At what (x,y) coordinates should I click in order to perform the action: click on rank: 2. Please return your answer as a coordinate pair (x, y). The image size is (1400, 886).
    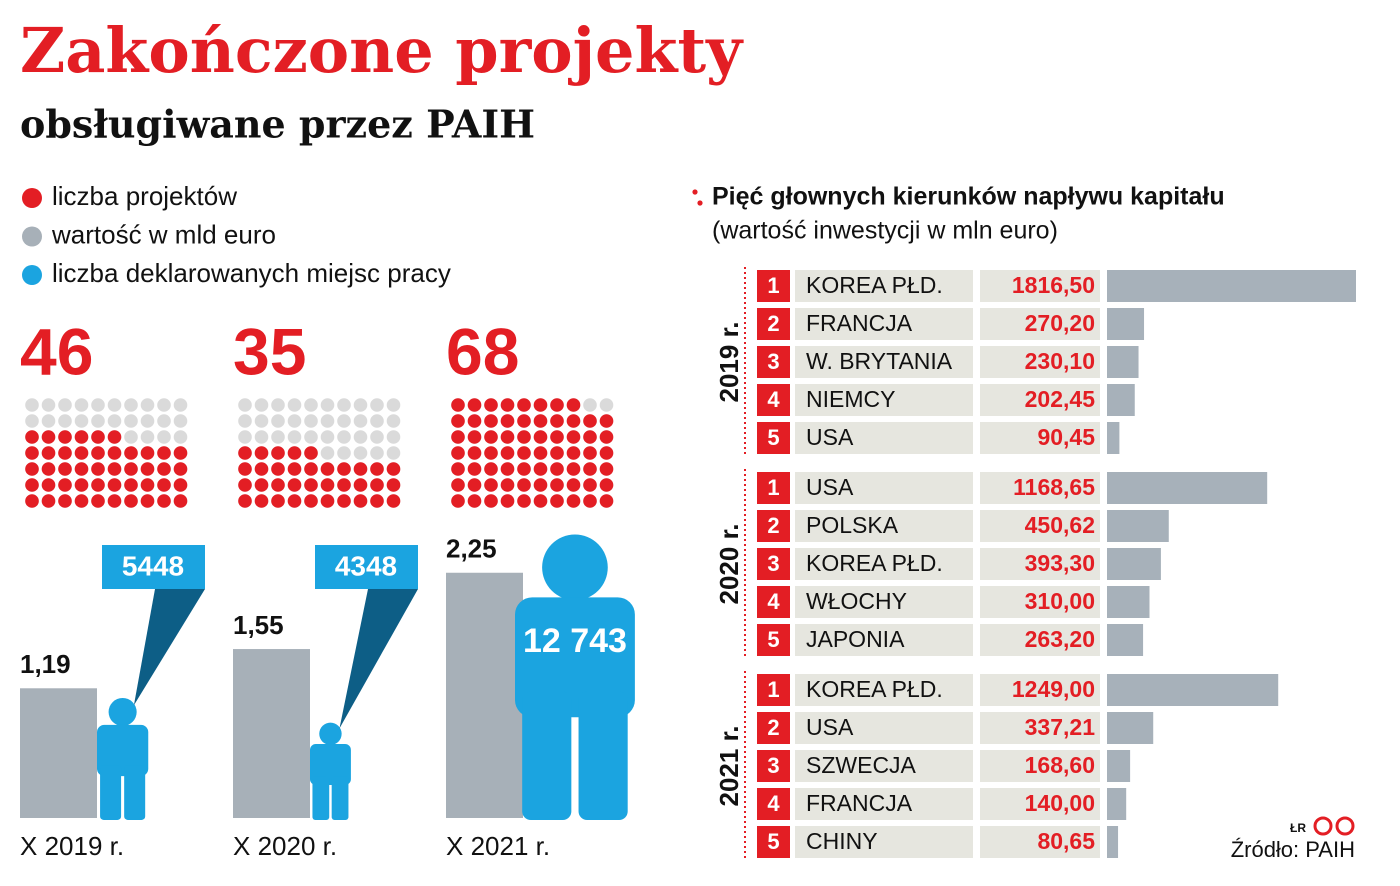
    Looking at the image, I should click on (773, 525).